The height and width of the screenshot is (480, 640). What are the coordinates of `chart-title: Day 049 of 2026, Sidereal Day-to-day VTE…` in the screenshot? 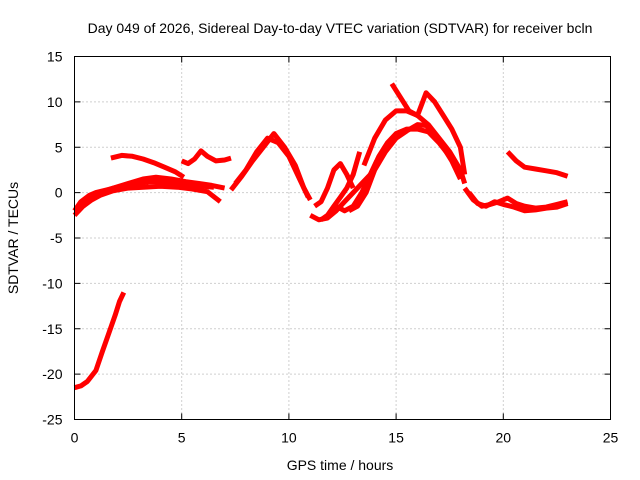 It's located at (340, 28).